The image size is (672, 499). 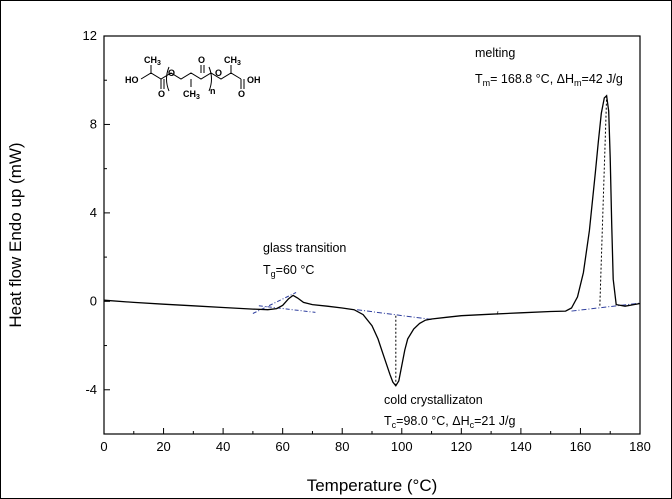 I want to click on structure-backbone, so click(x=191, y=76).